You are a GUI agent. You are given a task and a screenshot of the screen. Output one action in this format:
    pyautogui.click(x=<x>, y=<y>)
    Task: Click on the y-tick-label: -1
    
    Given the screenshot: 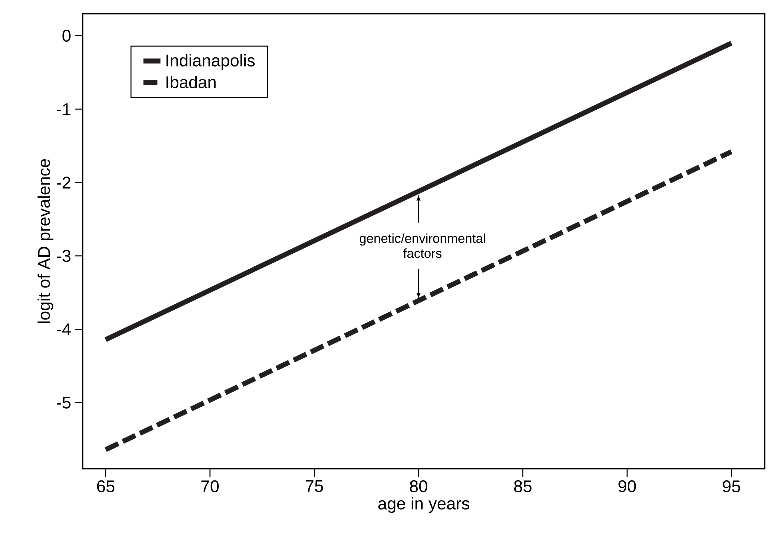 What is the action you would take?
    pyautogui.click(x=64, y=110)
    